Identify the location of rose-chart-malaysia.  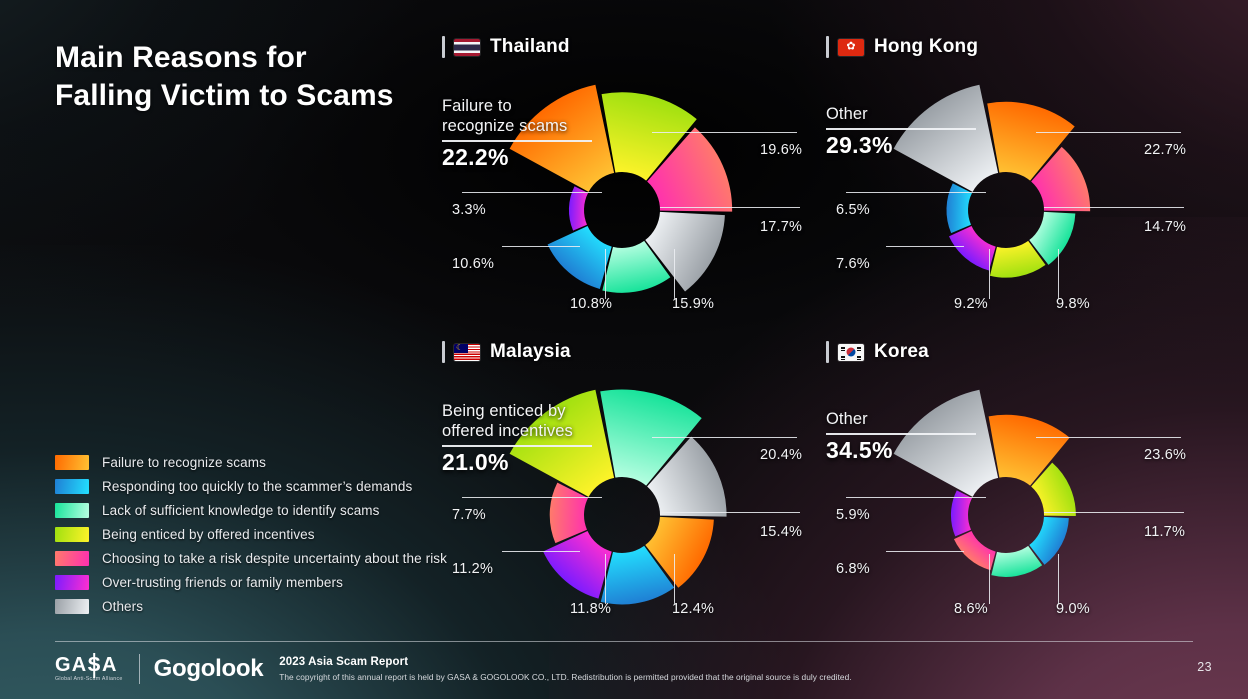
(618, 497).